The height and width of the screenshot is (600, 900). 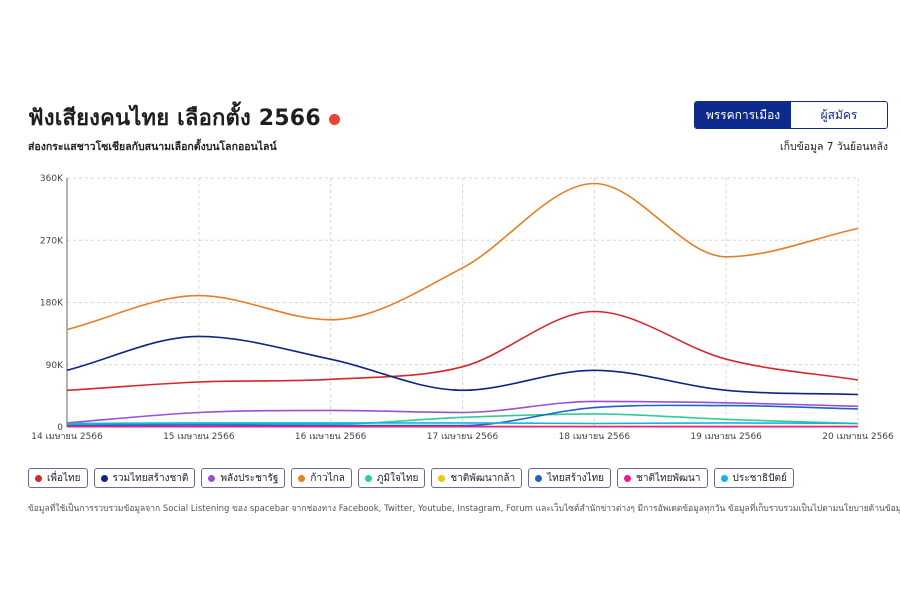 I want to click on legend-item-4: ก้าวไกล, so click(x=321, y=478).